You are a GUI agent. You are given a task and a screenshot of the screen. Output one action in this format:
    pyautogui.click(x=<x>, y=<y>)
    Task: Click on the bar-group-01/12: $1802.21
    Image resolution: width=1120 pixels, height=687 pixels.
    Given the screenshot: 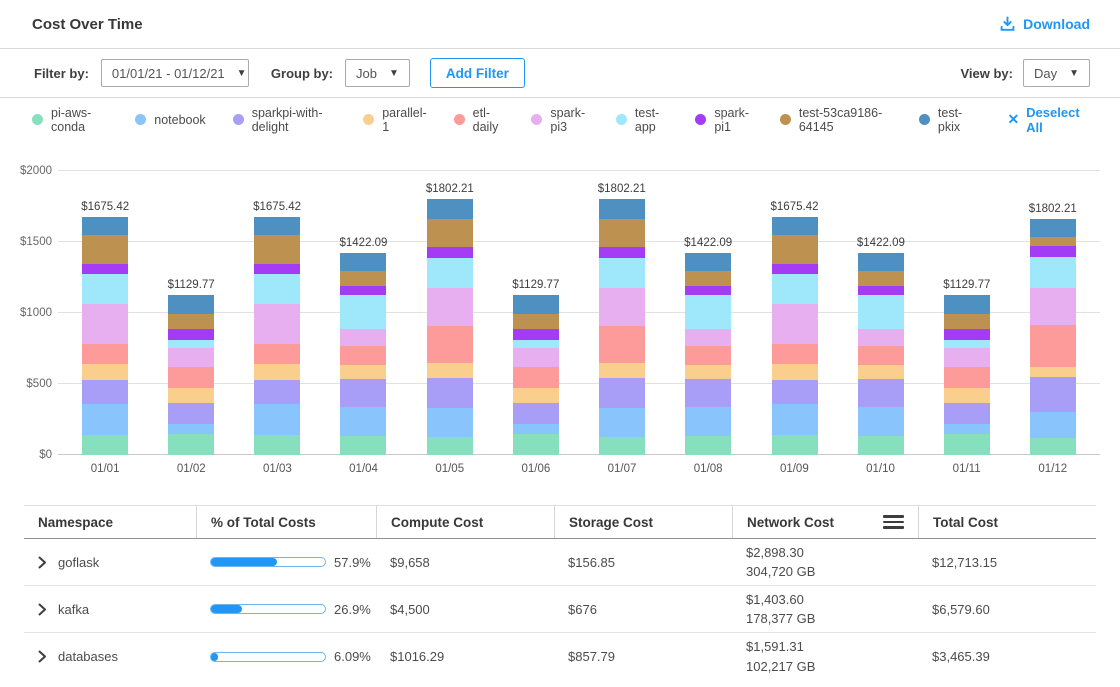 What is the action you would take?
    pyautogui.click(x=1053, y=329)
    